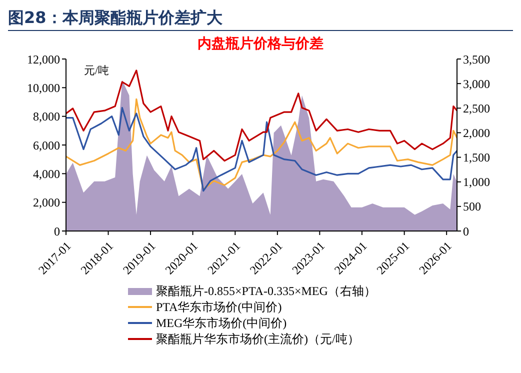 Image resolution: width=521 pixels, height=373 pixels. What do you see at coordinates (466, 231) in the screenshot?
I see `y2-tick-label: 0` at bounding box center [466, 231].